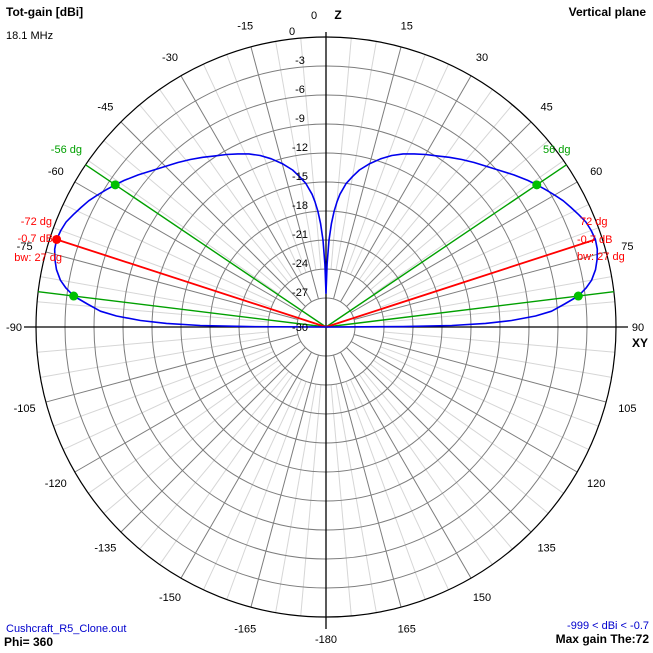  What do you see at coordinates (66, 629) in the screenshot?
I see `output-file-name: Cushcraft_R5_Clone.out` at bounding box center [66, 629].